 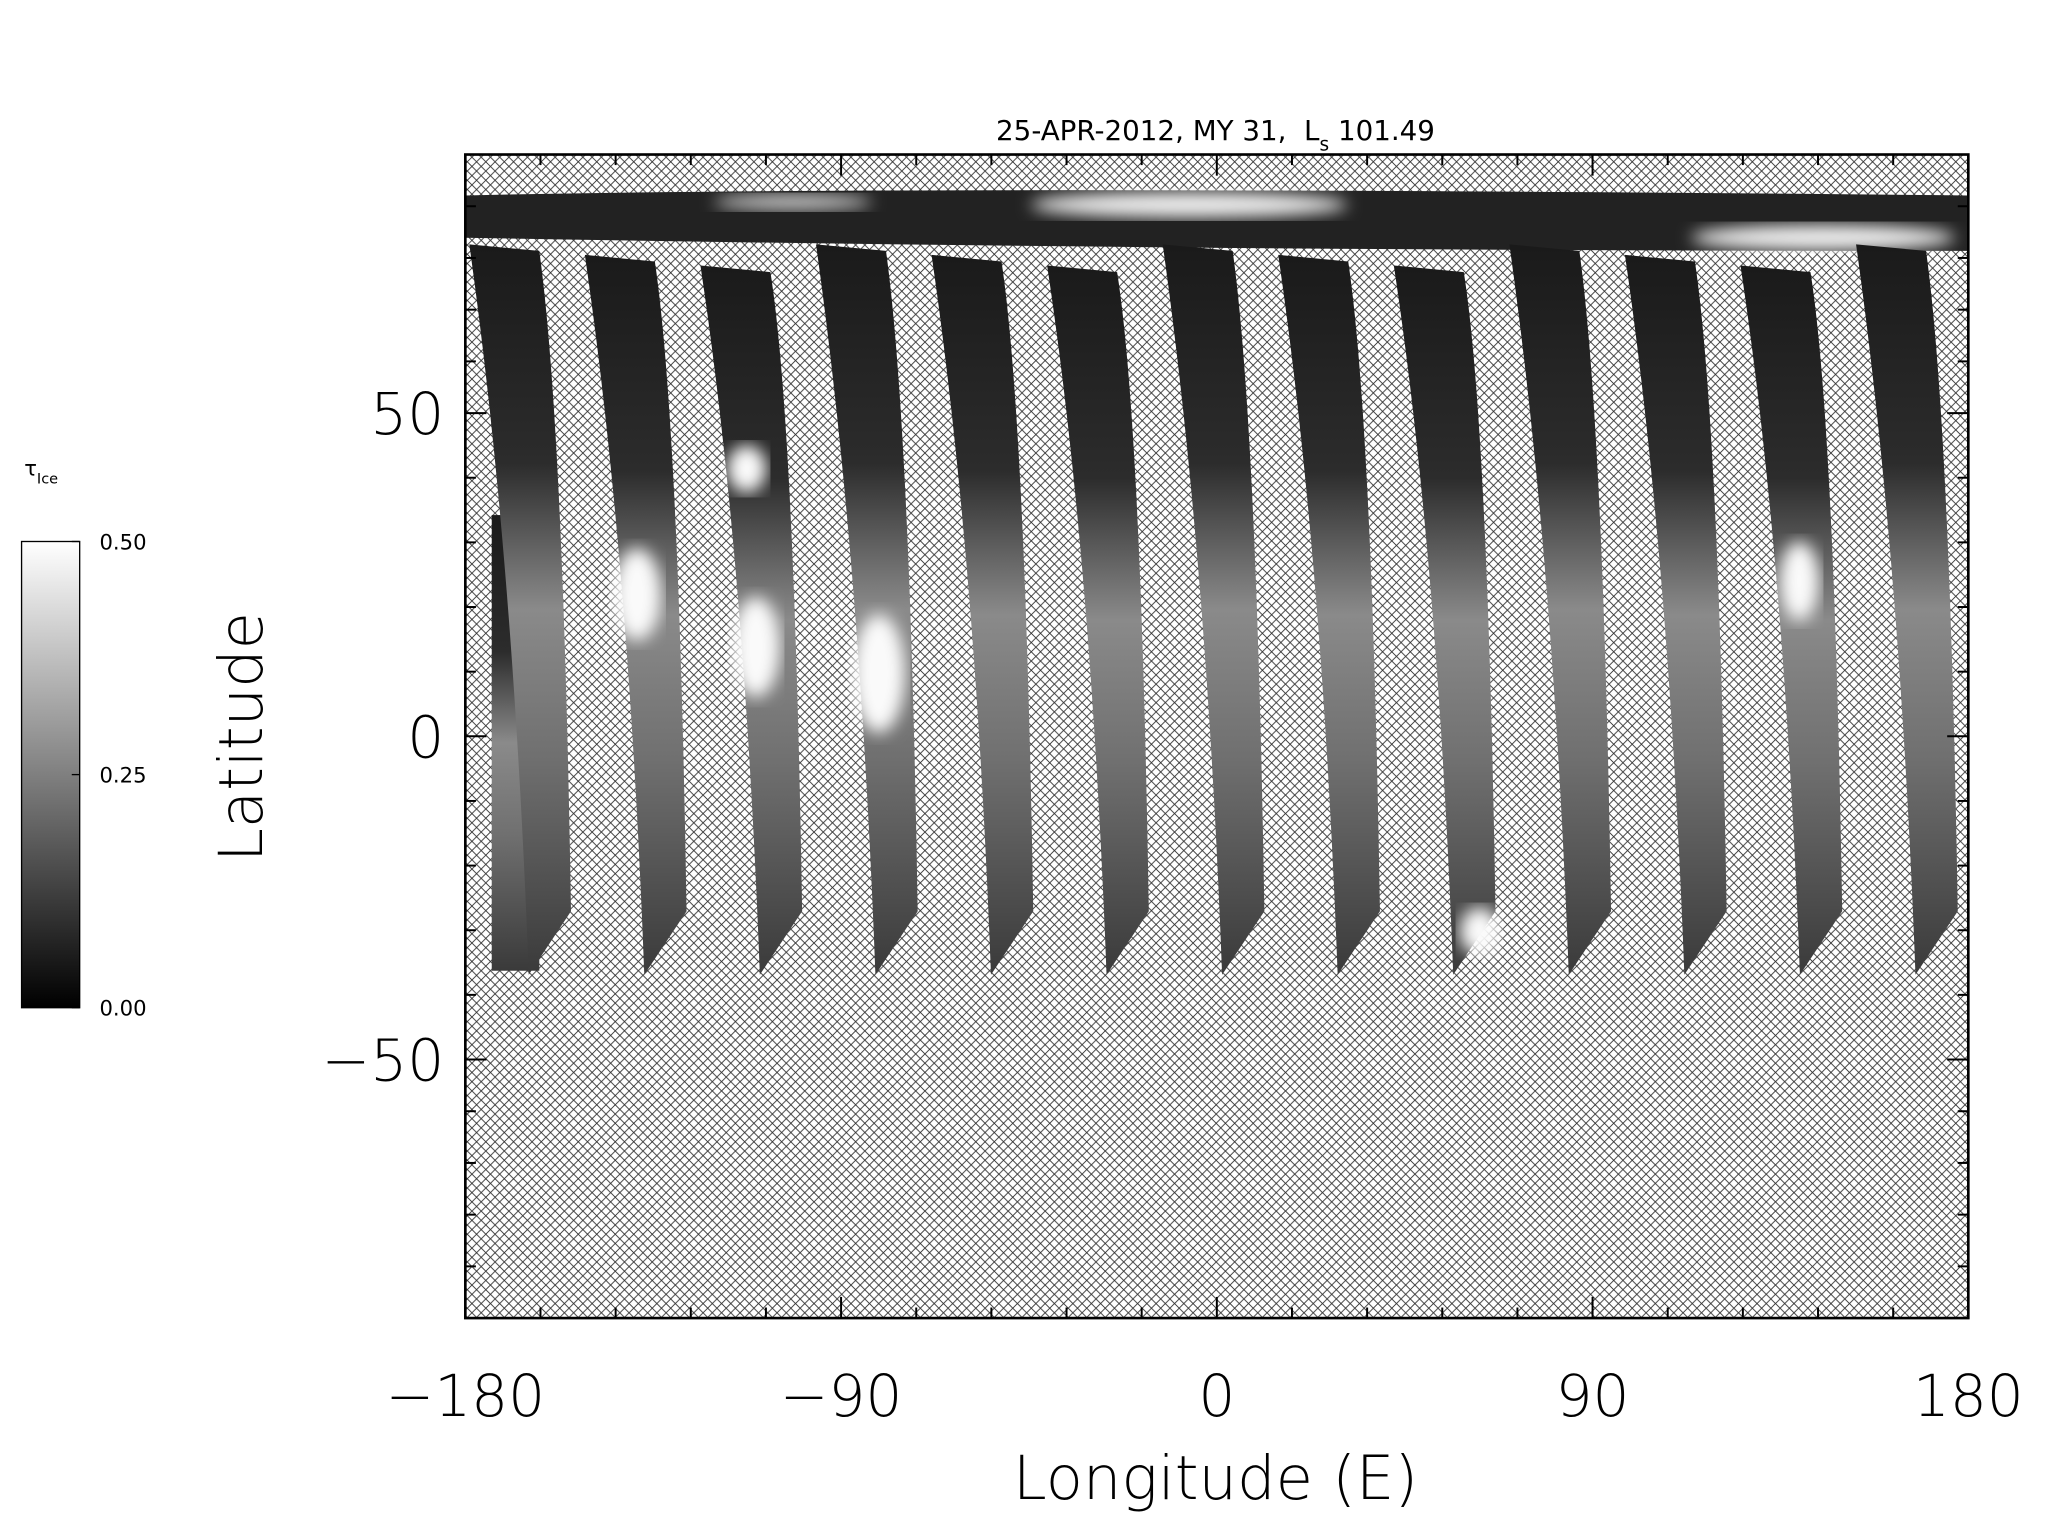 What do you see at coordinates (1216, 1396) in the screenshot?
I see `x-tick-label: 0` at bounding box center [1216, 1396].